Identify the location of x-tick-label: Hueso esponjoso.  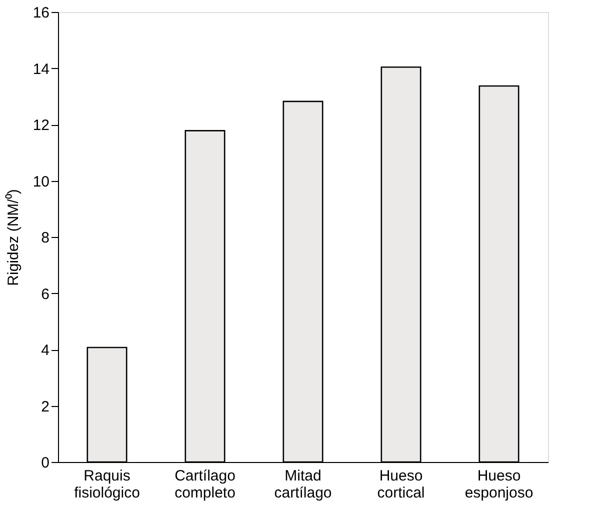
(499, 485).